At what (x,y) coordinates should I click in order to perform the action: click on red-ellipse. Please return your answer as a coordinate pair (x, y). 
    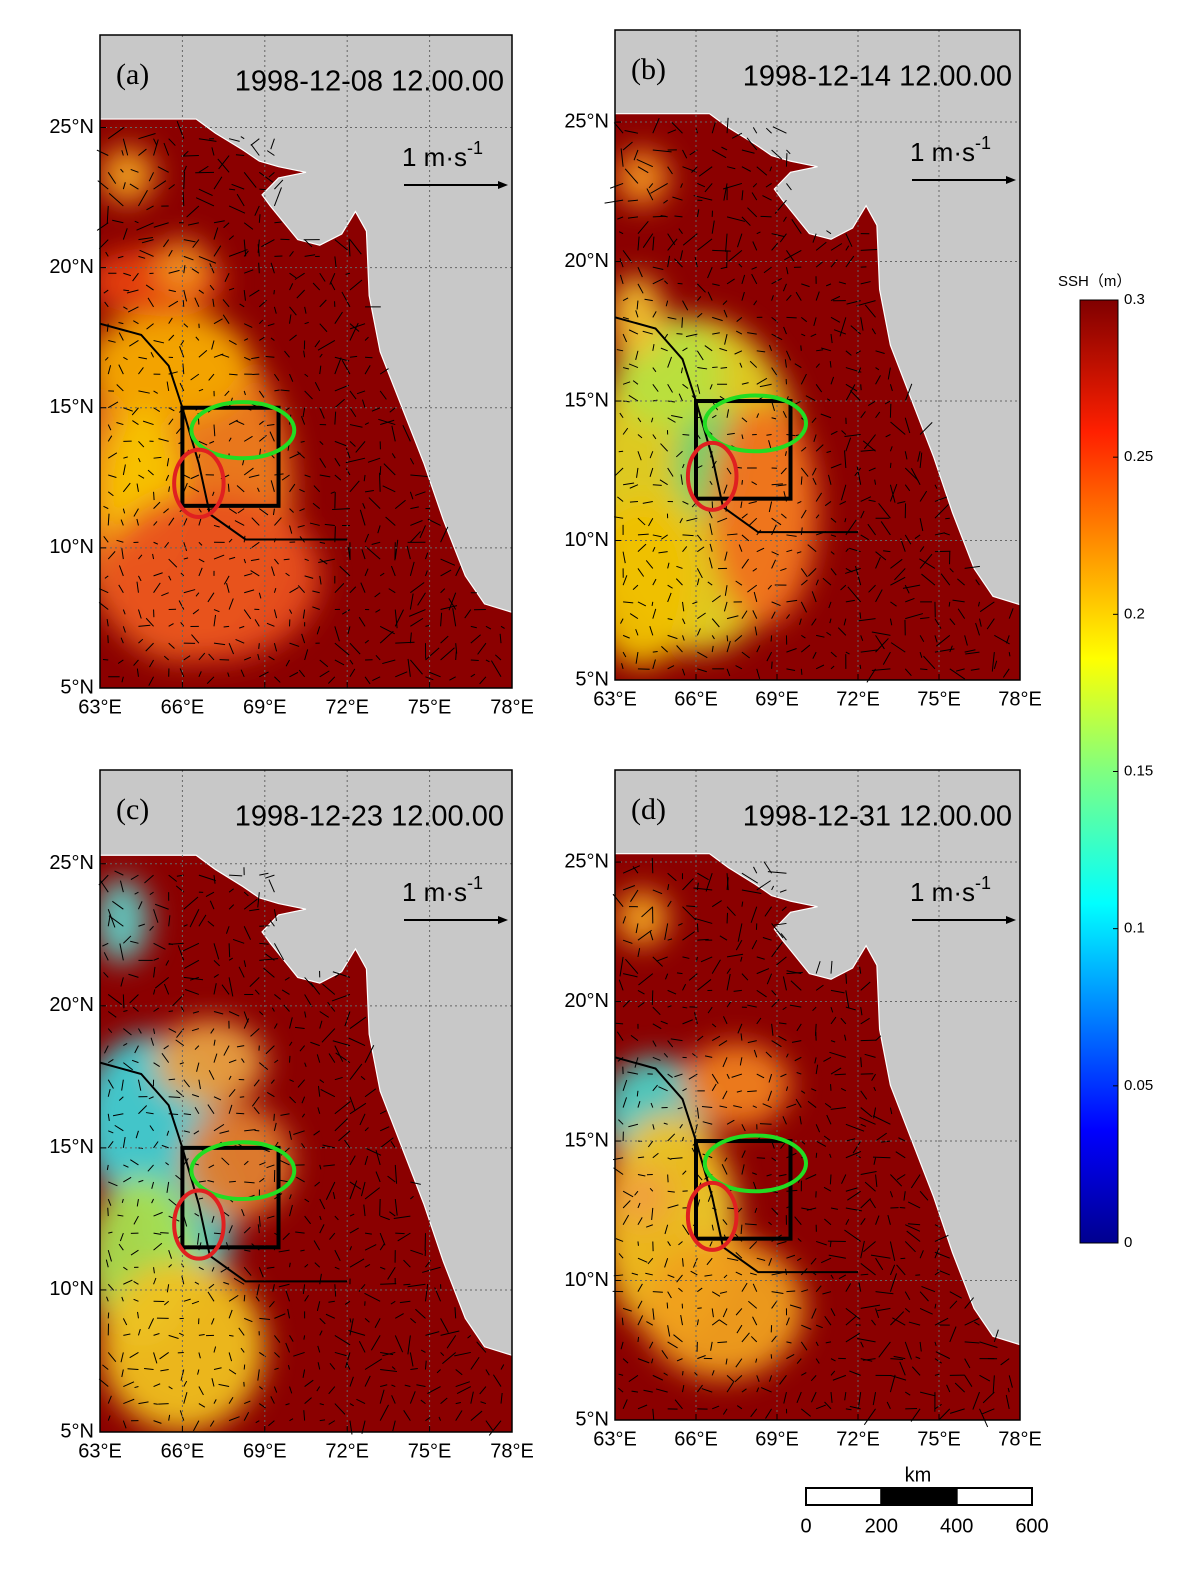
    Looking at the image, I should click on (199, 483).